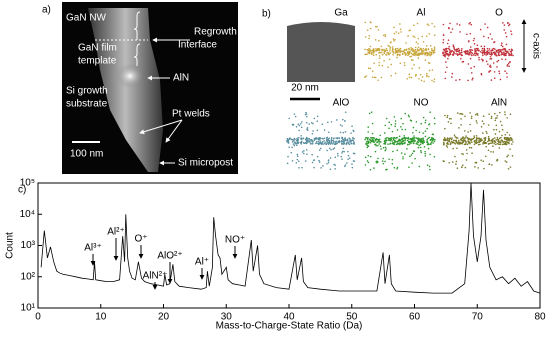 The width and height of the screenshot is (550, 337). What do you see at coordinates (478, 317) in the screenshot?
I see `x-tick-label: 70` at bounding box center [478, 317].